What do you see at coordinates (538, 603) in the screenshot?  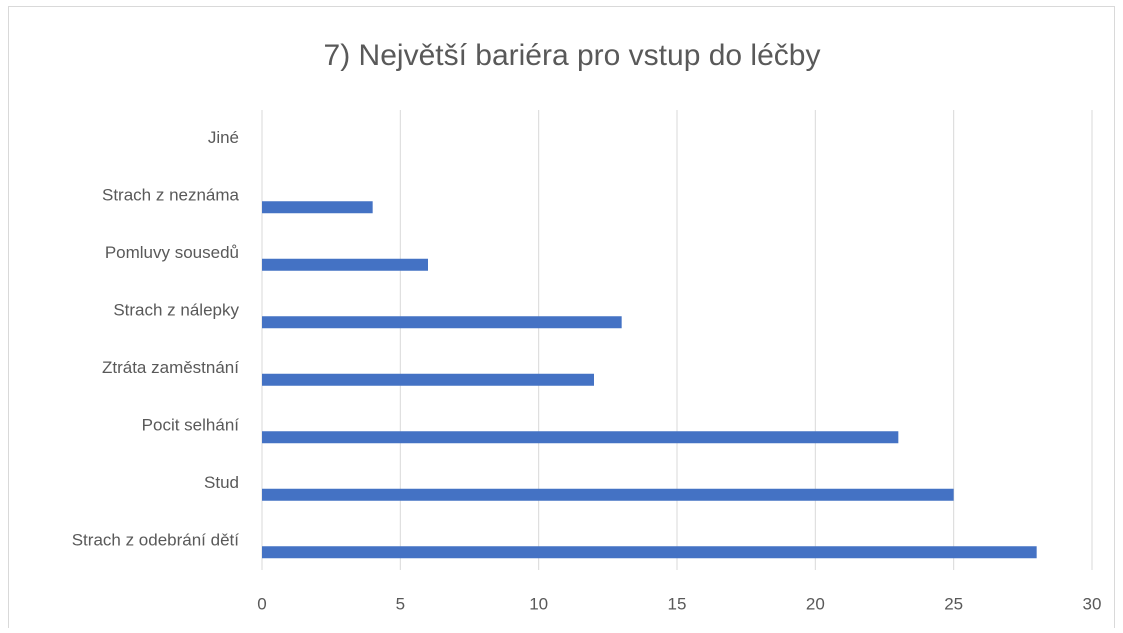 I see `x-tick-label: 10` at bounding box center [538, 603].